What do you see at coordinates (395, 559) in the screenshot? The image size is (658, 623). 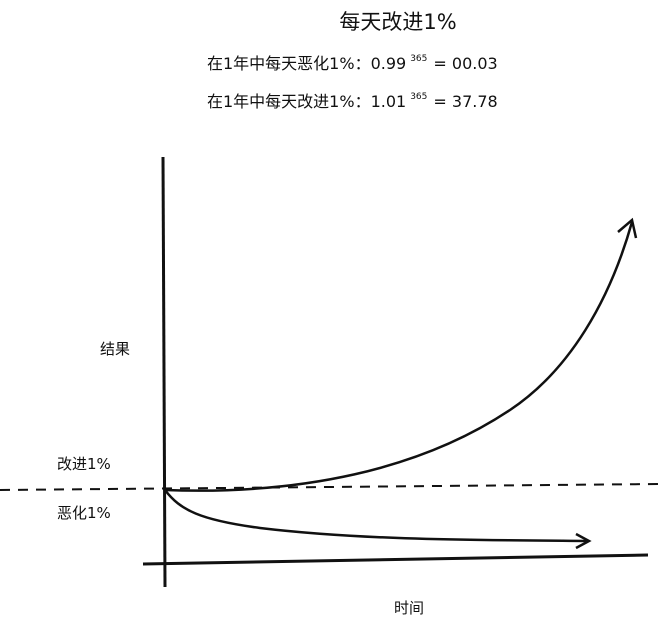 I see `x-axis` at bounding box center [395, 559].